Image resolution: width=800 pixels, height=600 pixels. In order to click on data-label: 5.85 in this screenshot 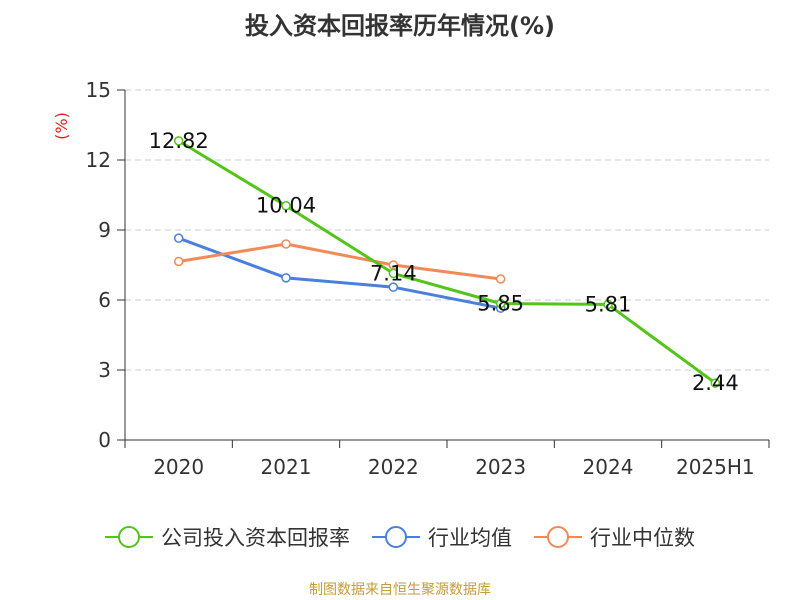, I will do `click(500, 304)`.